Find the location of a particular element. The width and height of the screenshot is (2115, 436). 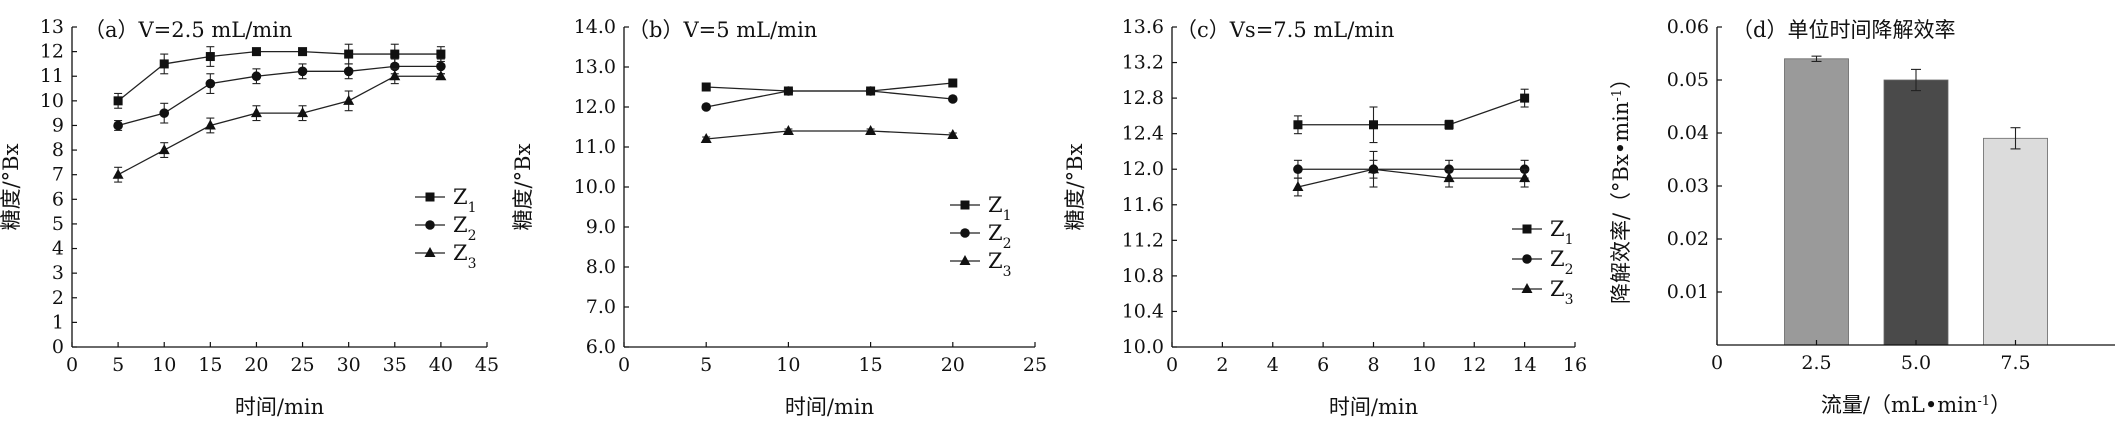

panel-c-x-tick-label: 16 is located at coordinates (1575, 365).